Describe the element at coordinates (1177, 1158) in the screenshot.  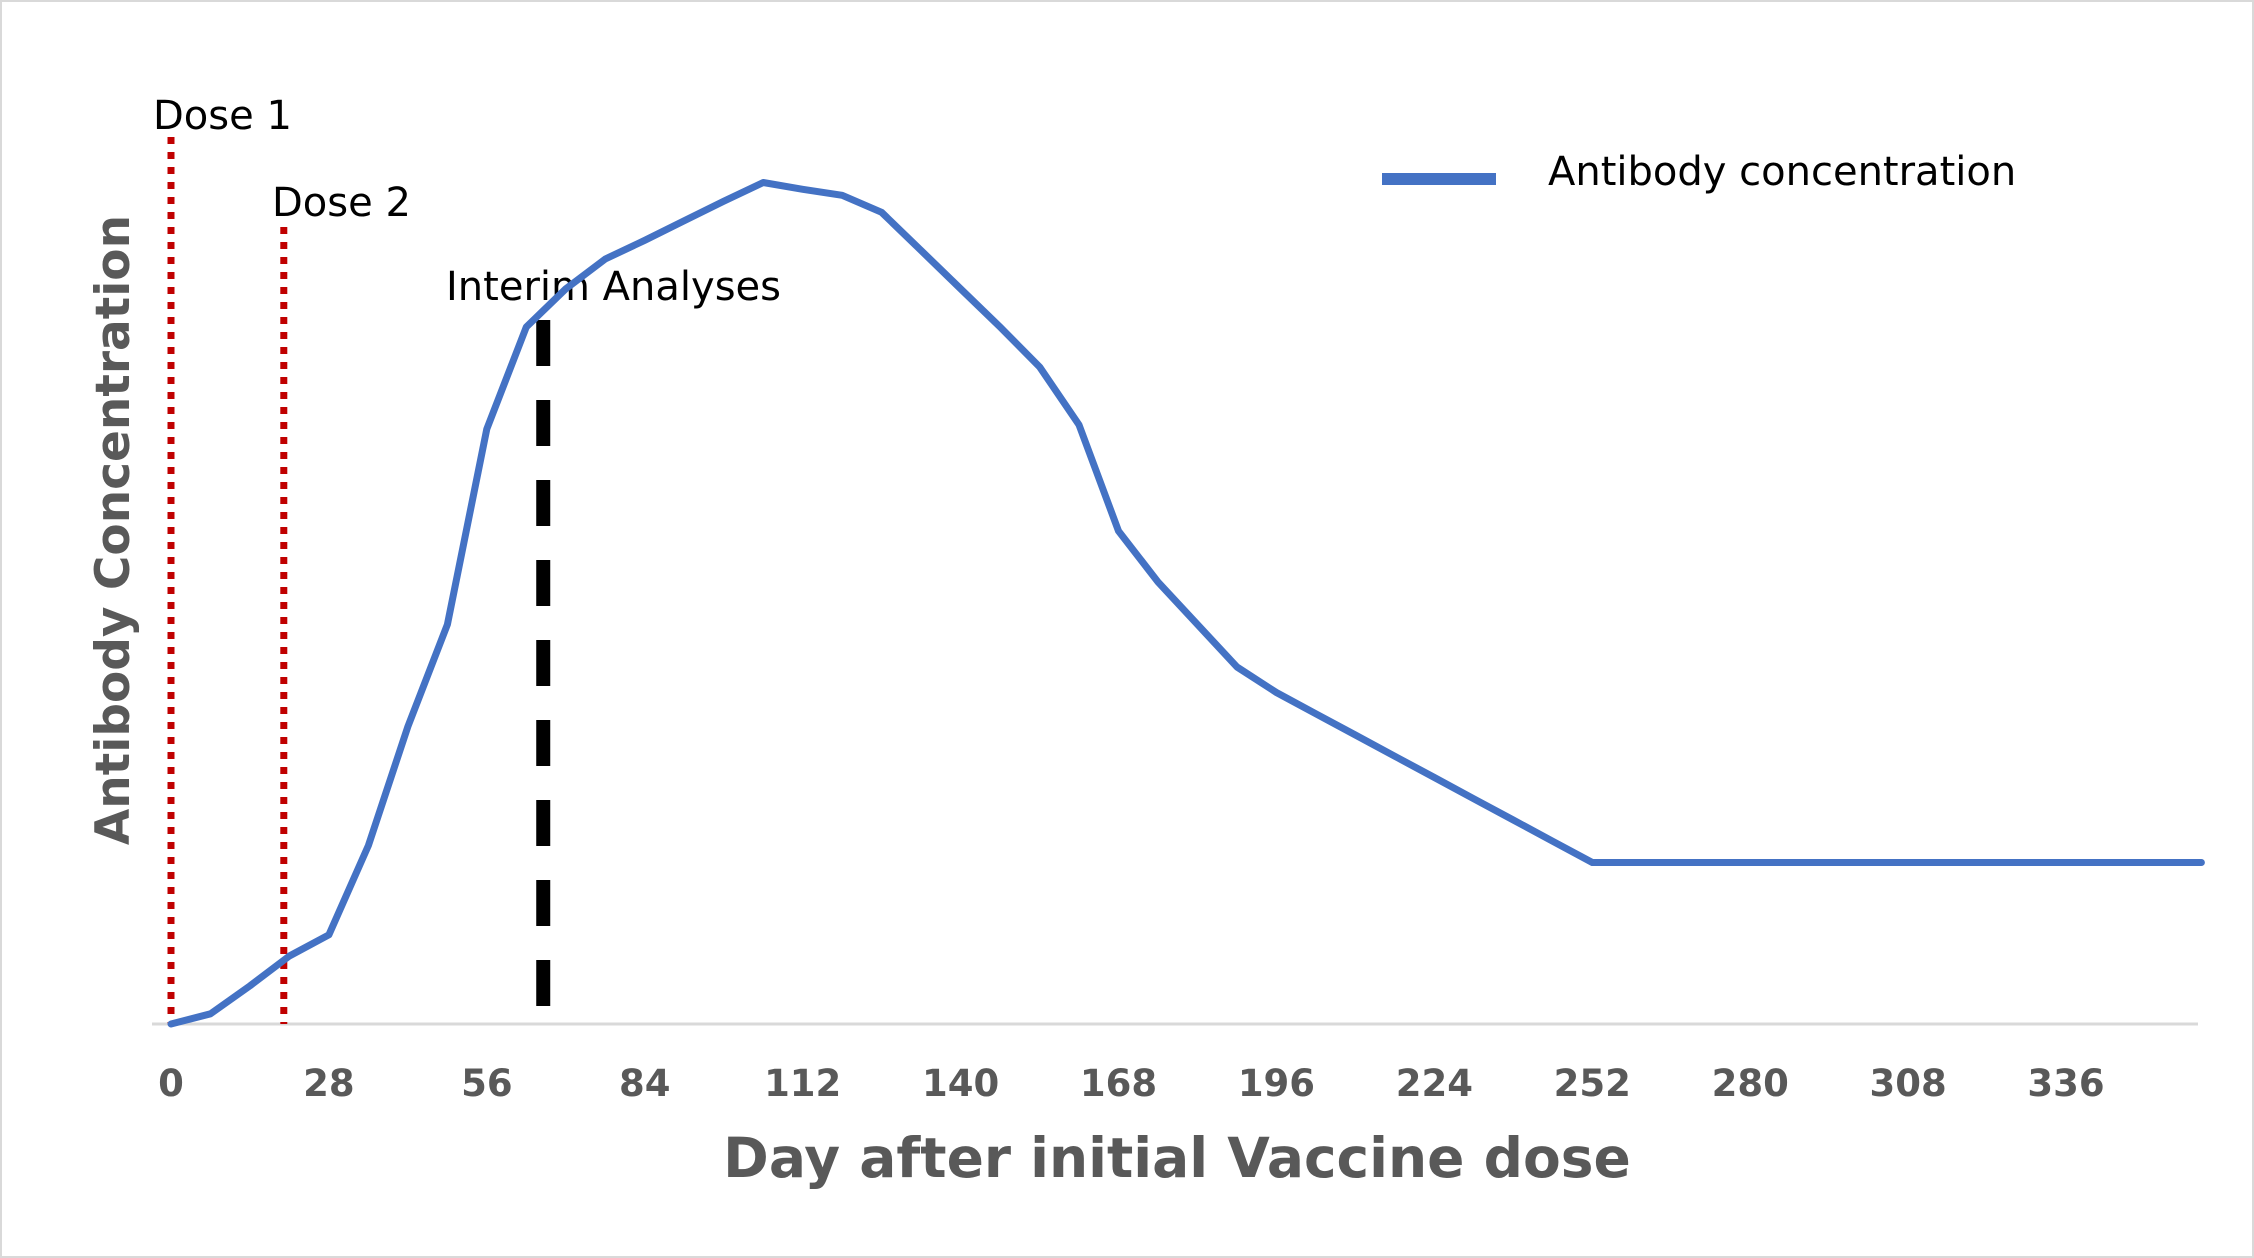
I see `x-axis-title: Day after initial Vaccine dose` at that location.